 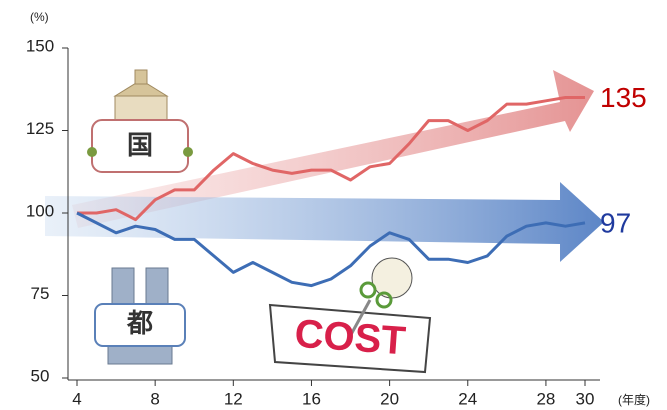 What do you see at coordinates (40, 45) in the screenshot?
I see `y-tick-label: 150` at bounding box center [40, 45].